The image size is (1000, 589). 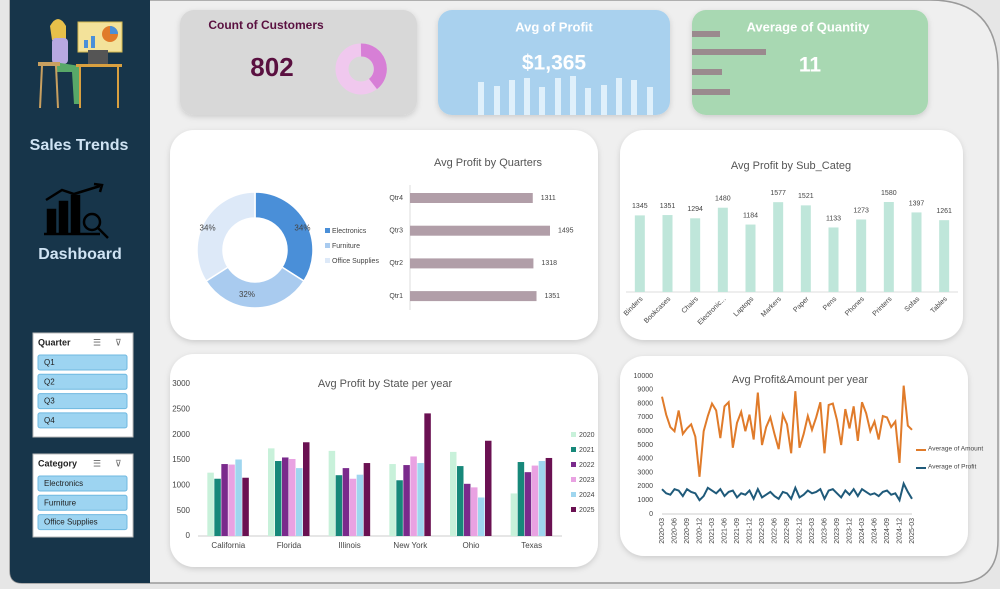 I want to click on kpi-label: Count of Customers, so click(x=266, y=25).